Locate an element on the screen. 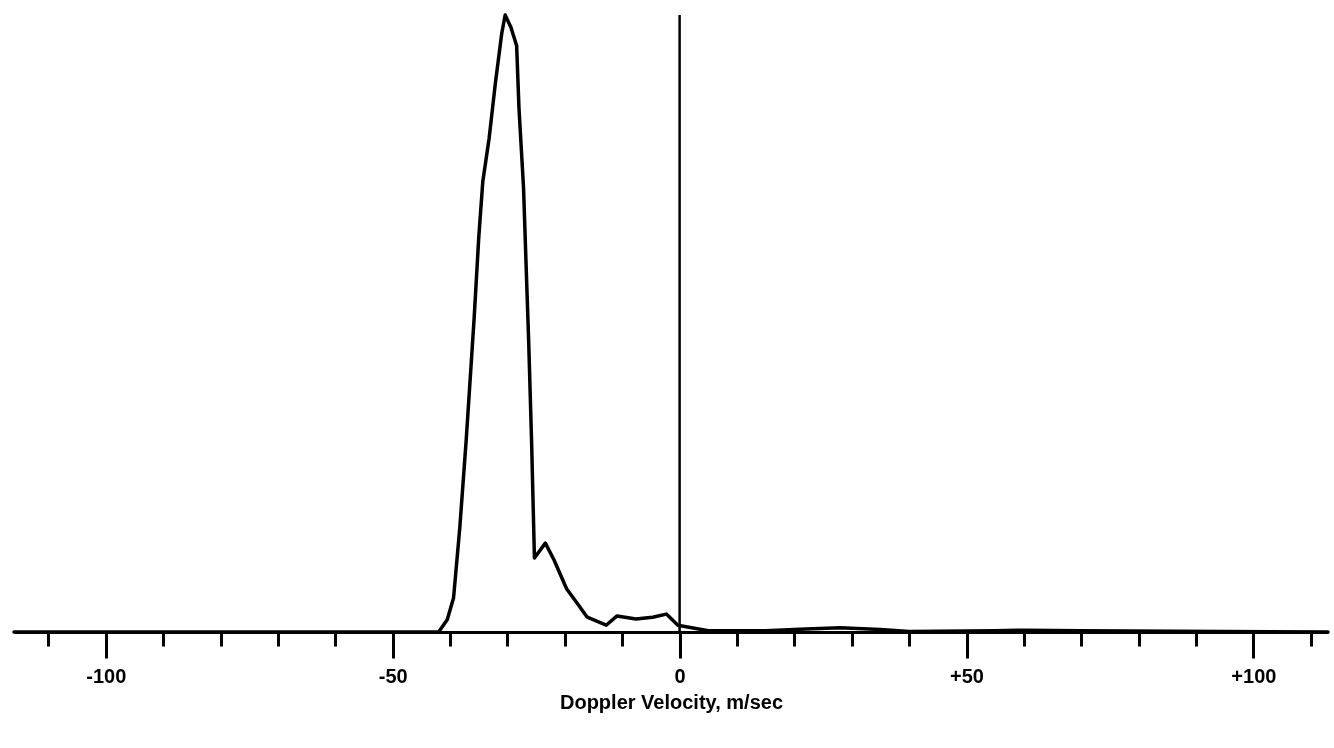 The height and width of the screenshot is (748, 1334). x-tick-label: +50 is located at coordinates (967, 675).